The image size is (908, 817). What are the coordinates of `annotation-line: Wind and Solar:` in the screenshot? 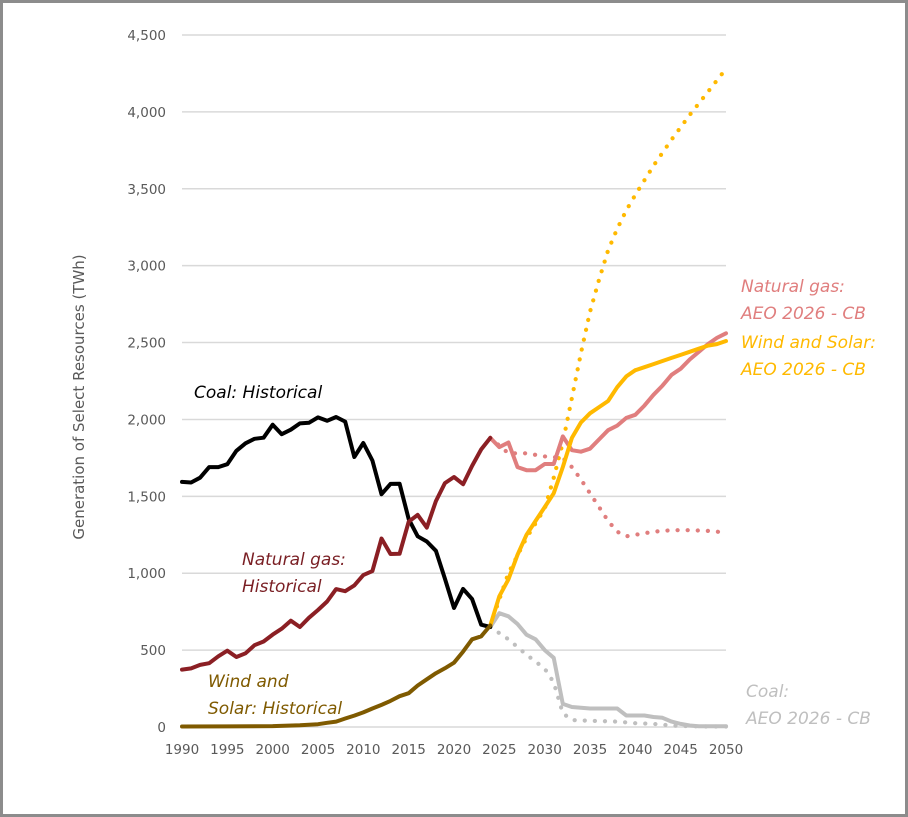 It's located at (808, 343).